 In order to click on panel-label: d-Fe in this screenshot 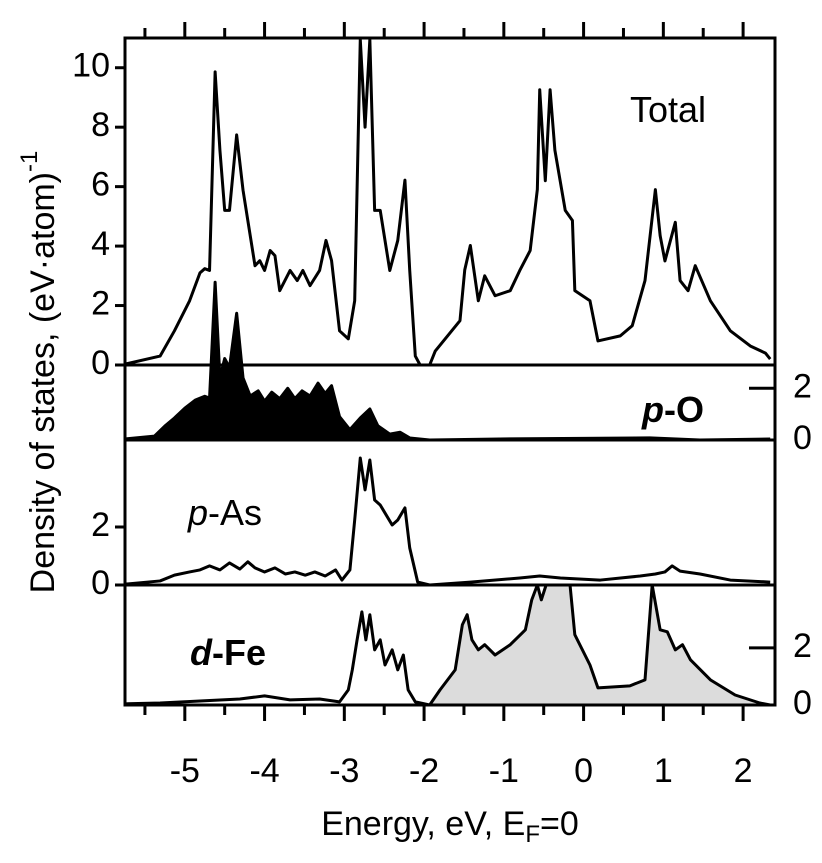, I will do `click(228, 652)`.